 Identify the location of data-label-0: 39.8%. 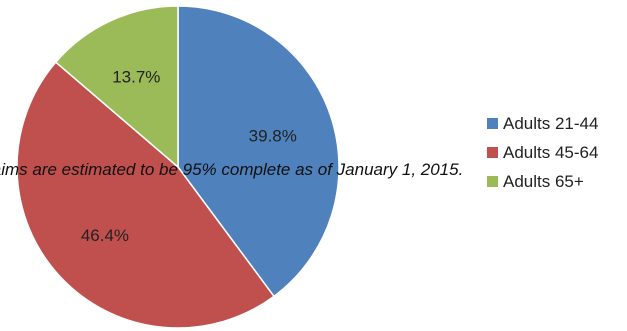
(273, 136).